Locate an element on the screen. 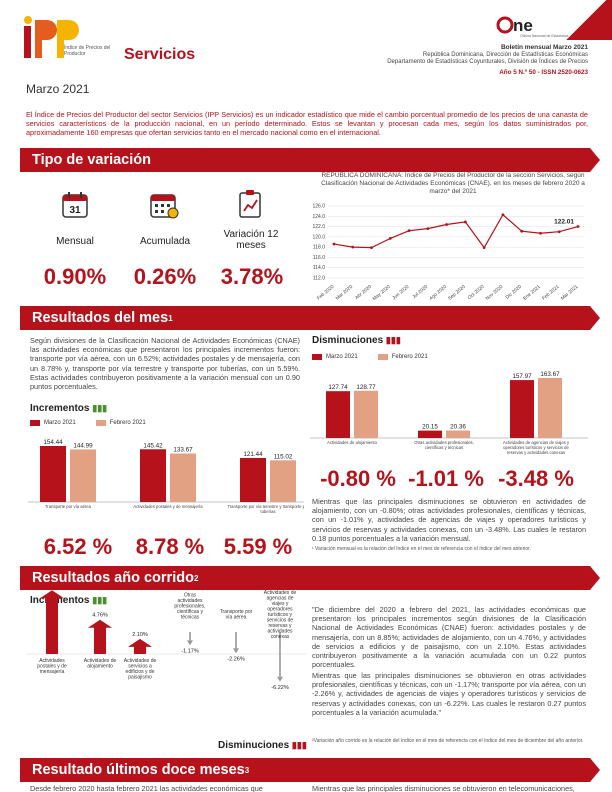 The width and height of the screenshot is (612, 792). bar-chart-up-icon-2: ▮▮▮ is located at coordinates (100, 600).